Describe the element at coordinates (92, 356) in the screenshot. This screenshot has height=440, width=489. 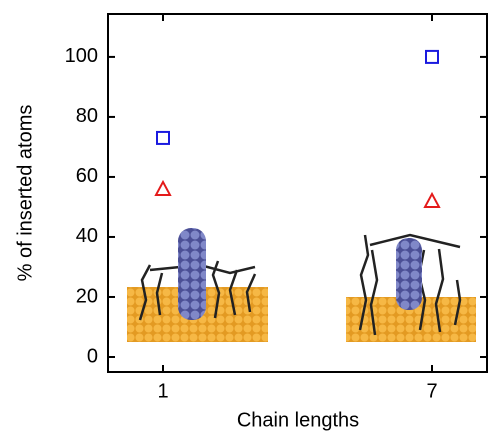
I see `y-tick-label: 0` at that location.